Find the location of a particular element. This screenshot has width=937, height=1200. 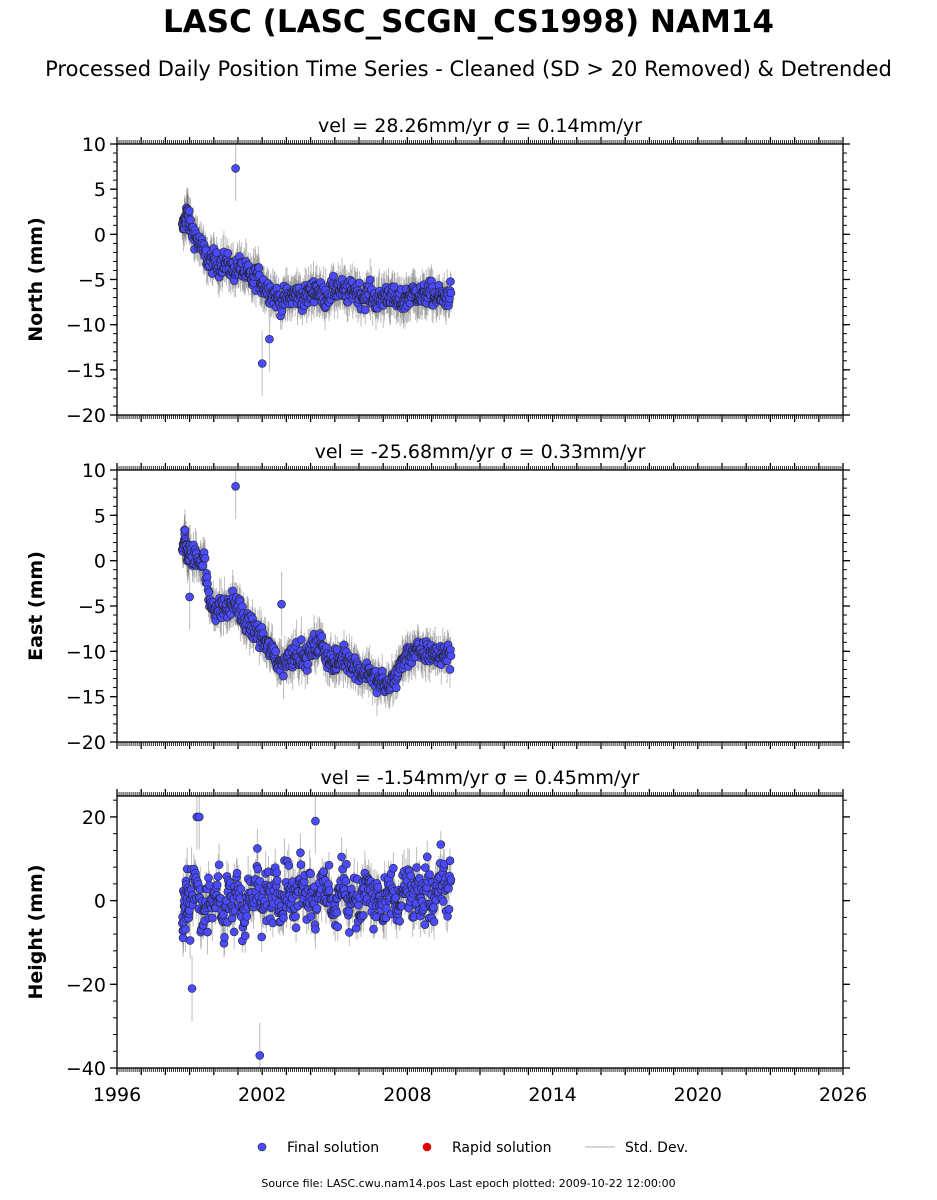

y-axis-label: Height (mm) is located at coordinates (36, 931).